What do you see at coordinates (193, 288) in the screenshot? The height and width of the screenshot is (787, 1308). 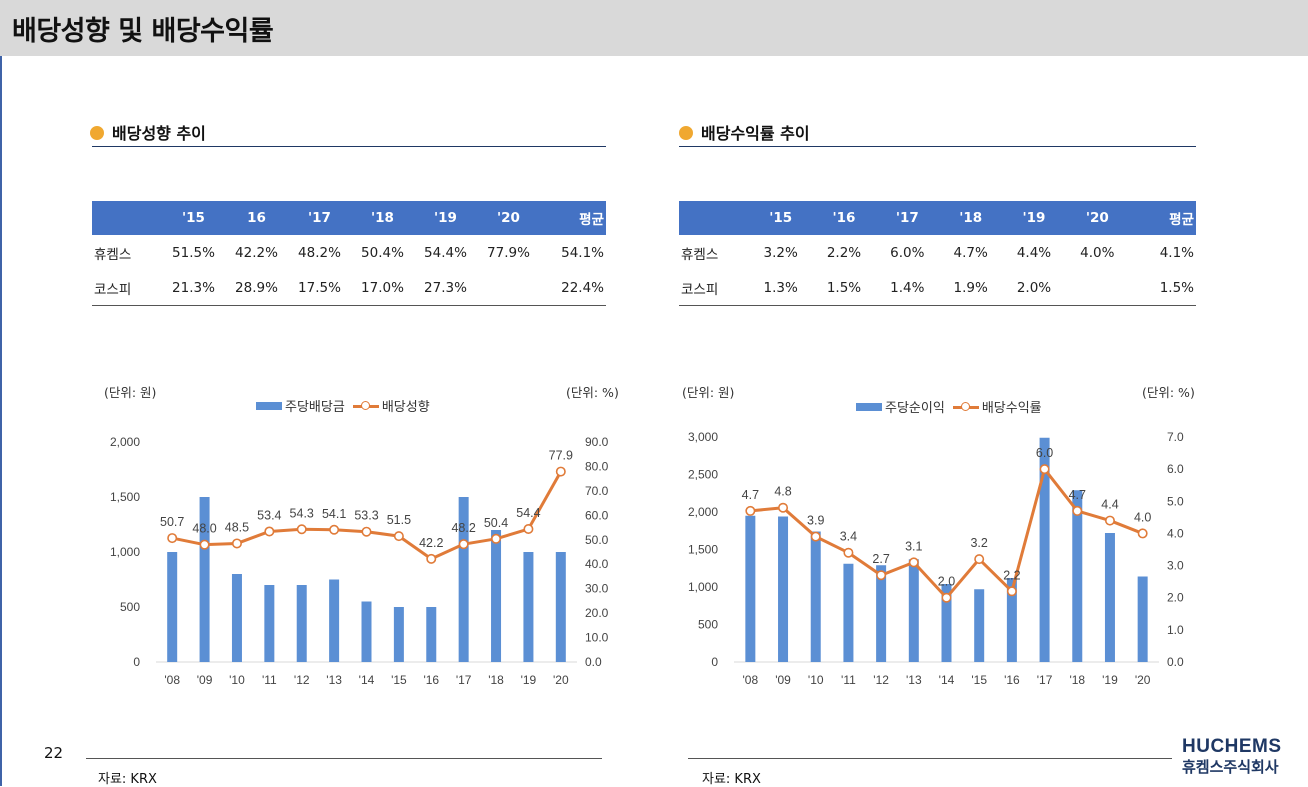 I see `table-cell: 21.3%` at bounding box center [193, 288].